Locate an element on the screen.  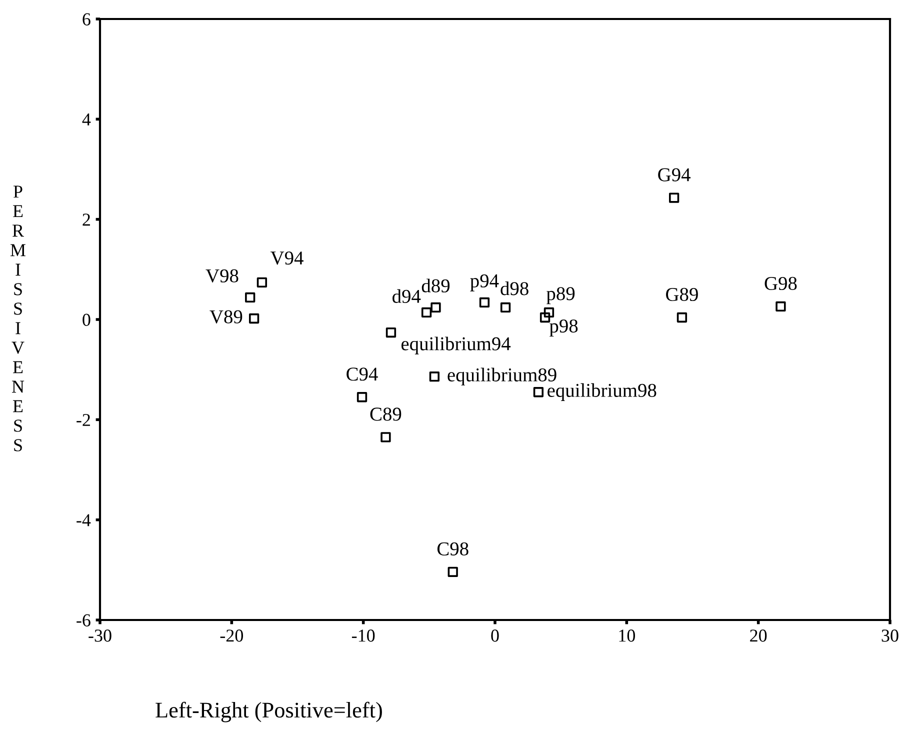
x-tick-label: 0 is located at coordinates (495, 636).